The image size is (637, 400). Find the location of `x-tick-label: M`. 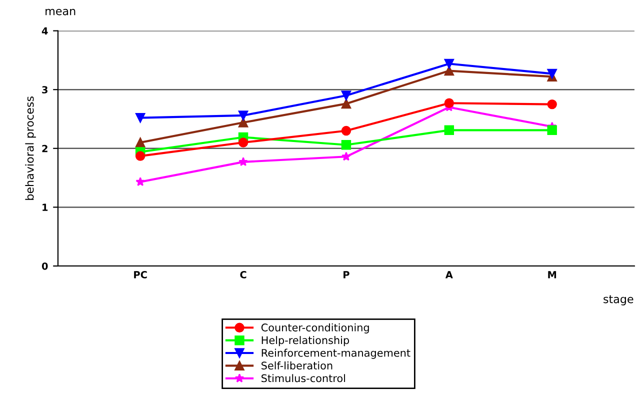

x-tick-label: M is located at coordinates (552, 274).